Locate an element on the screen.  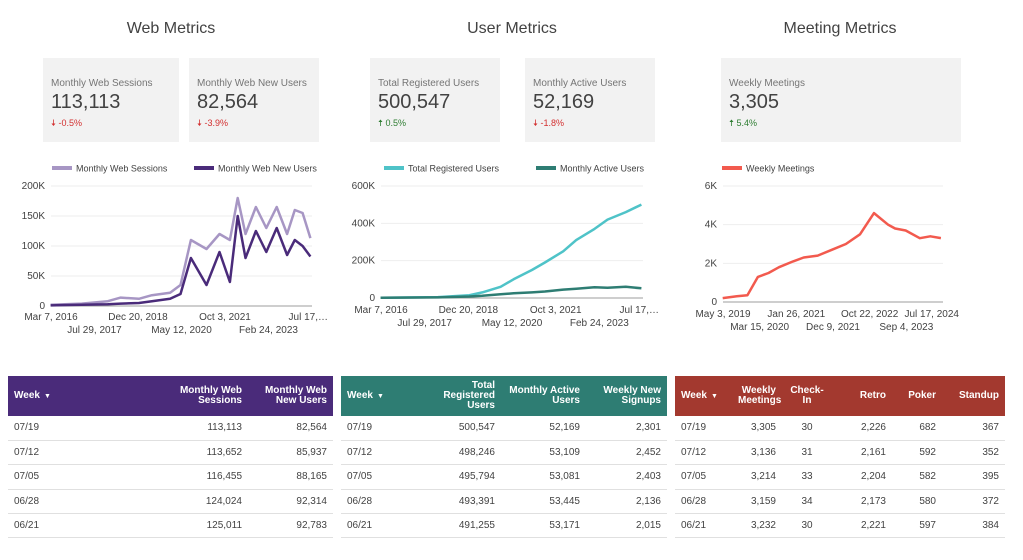
value-cell: 116,455 is located at coordinates (208, 477).